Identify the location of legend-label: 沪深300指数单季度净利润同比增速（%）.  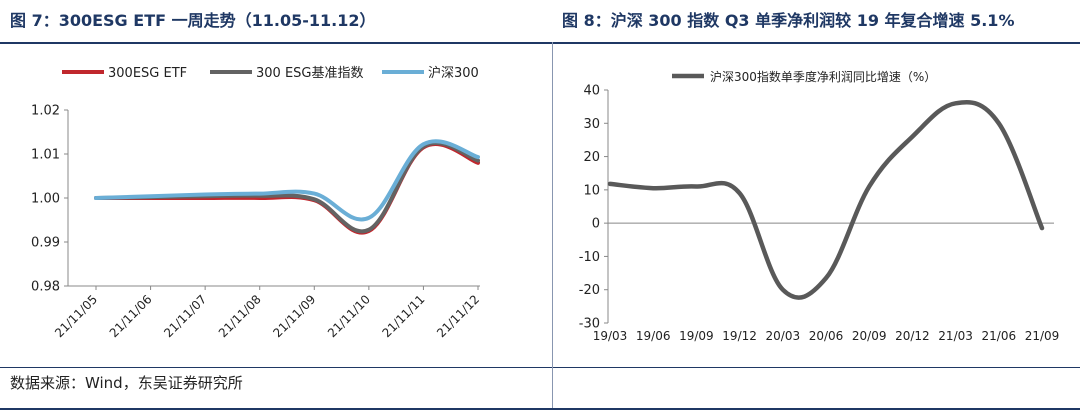
(823, 76).